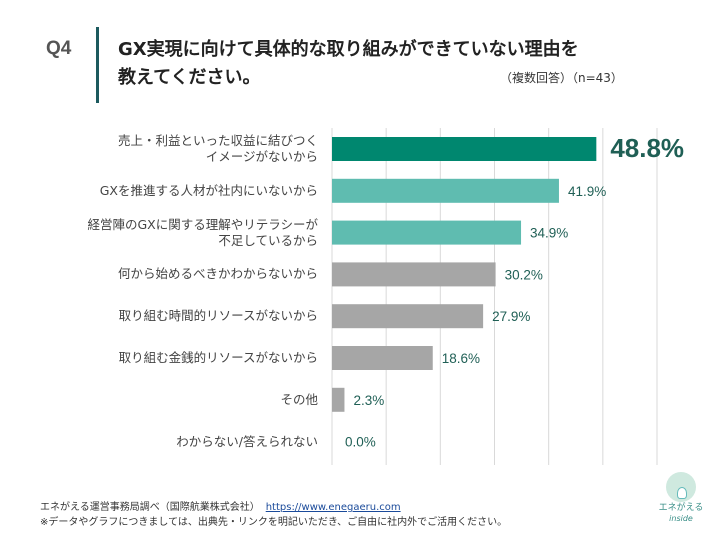 The height and width of the screenshot is (540, 720). What do you see at coordinates (549, 233) in the screenshot?
I see `data-label: 34.9%` at bounding box center [549, 233].